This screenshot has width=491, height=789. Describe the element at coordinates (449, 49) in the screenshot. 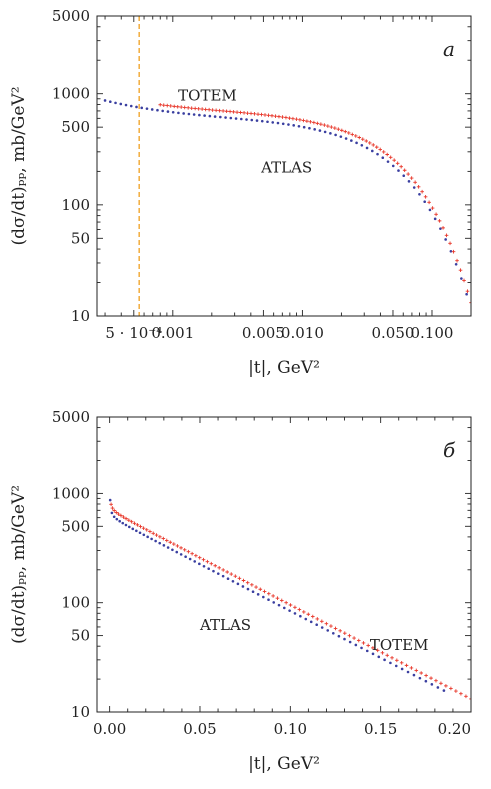

I see `panel-letter: a` at that location.